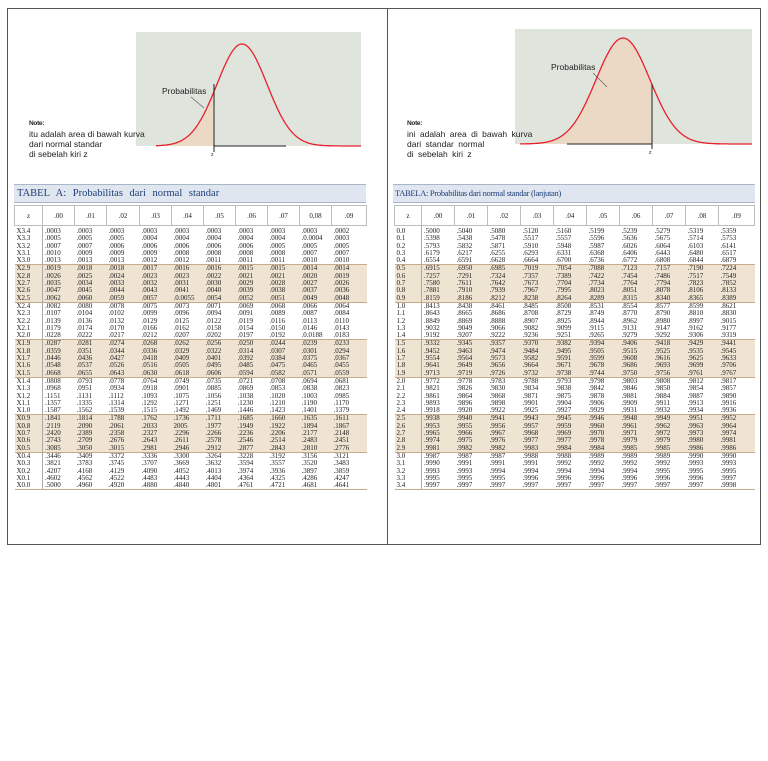 The height and width of the screenshot is (761, 768). I want to click on probability-cell: .9948, so click(636, 418).